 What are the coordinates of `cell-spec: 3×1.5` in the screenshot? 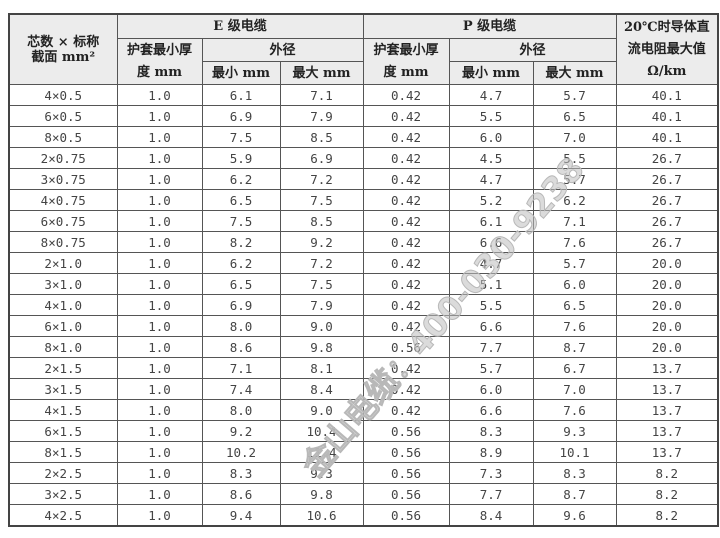 It's located at (63, 389).